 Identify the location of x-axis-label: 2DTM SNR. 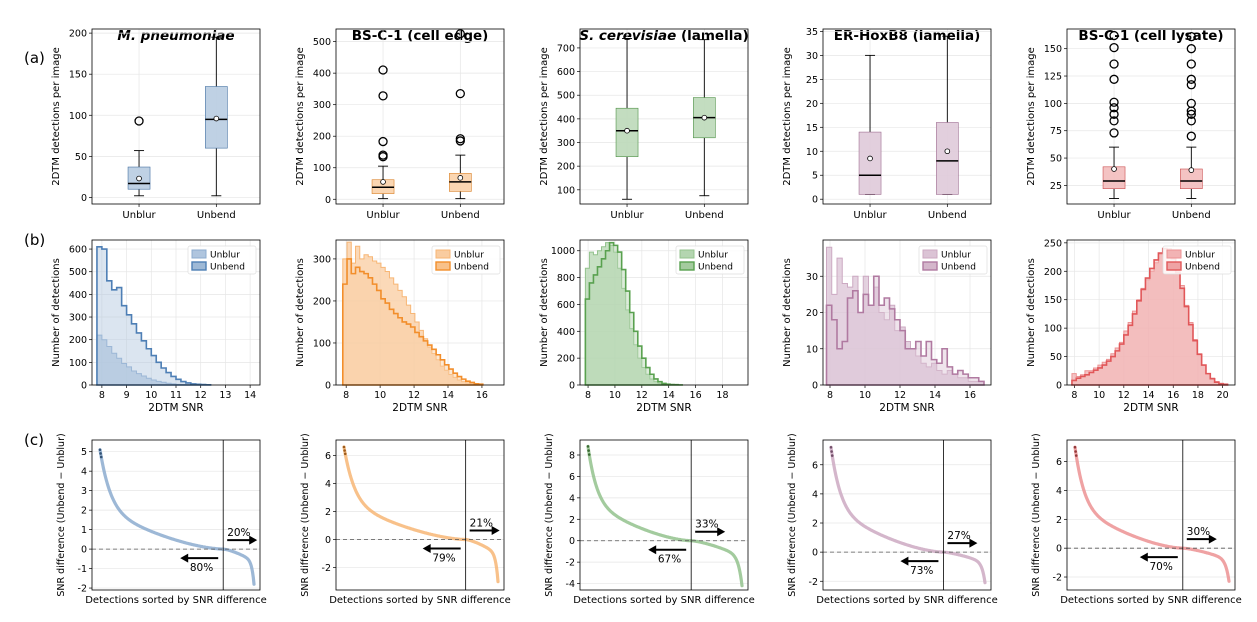
(175, 408).